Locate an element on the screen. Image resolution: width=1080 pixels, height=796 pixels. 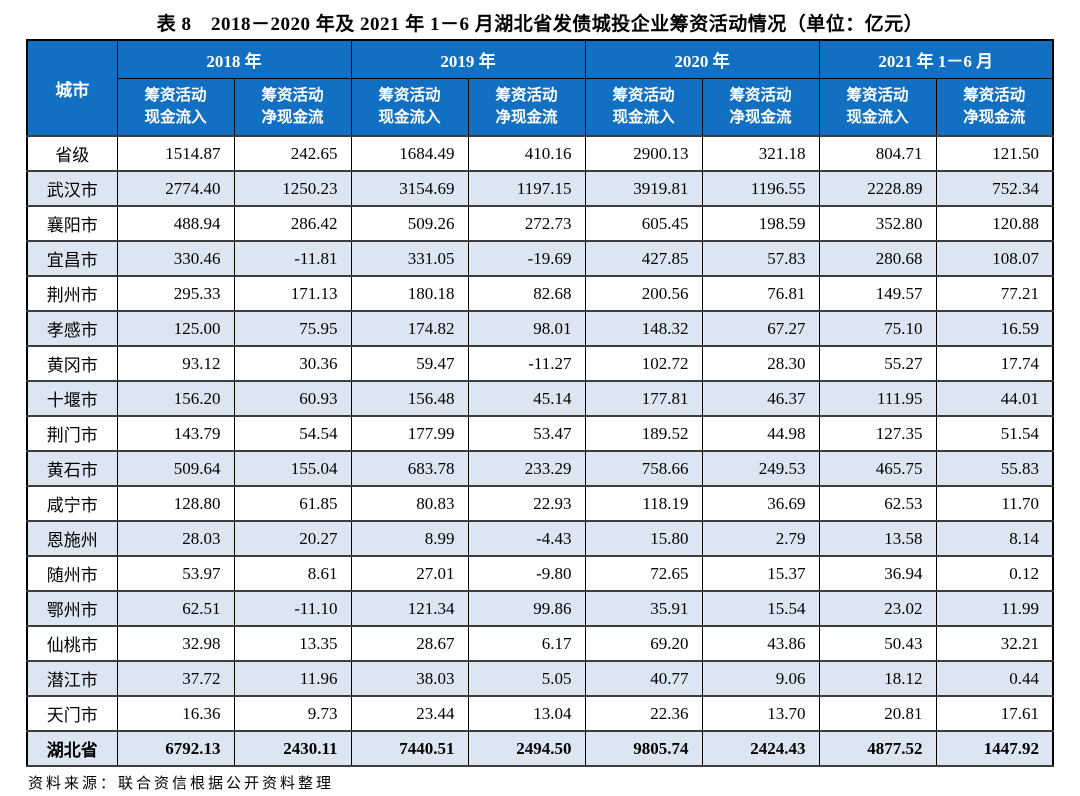
table-cell-value: 59.47 is located at coordinates (409, 363).